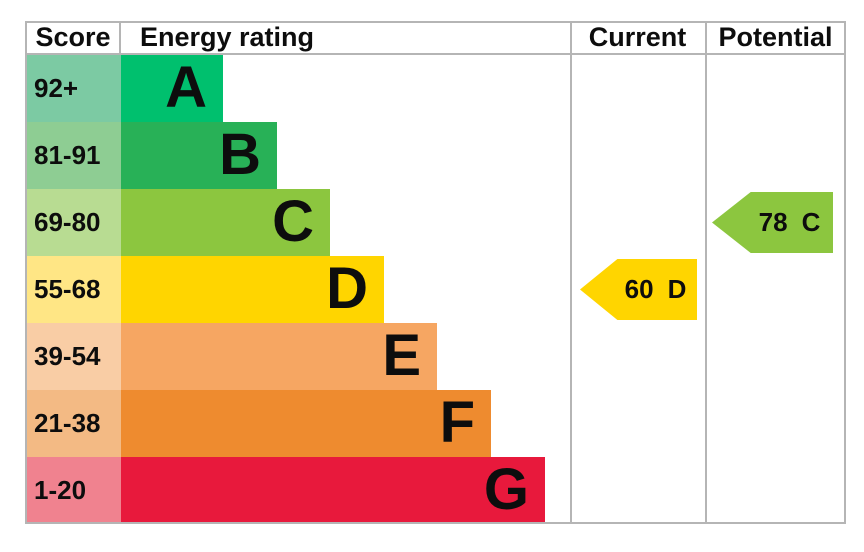  I want to click on score-column-divider, so click(120, 38).